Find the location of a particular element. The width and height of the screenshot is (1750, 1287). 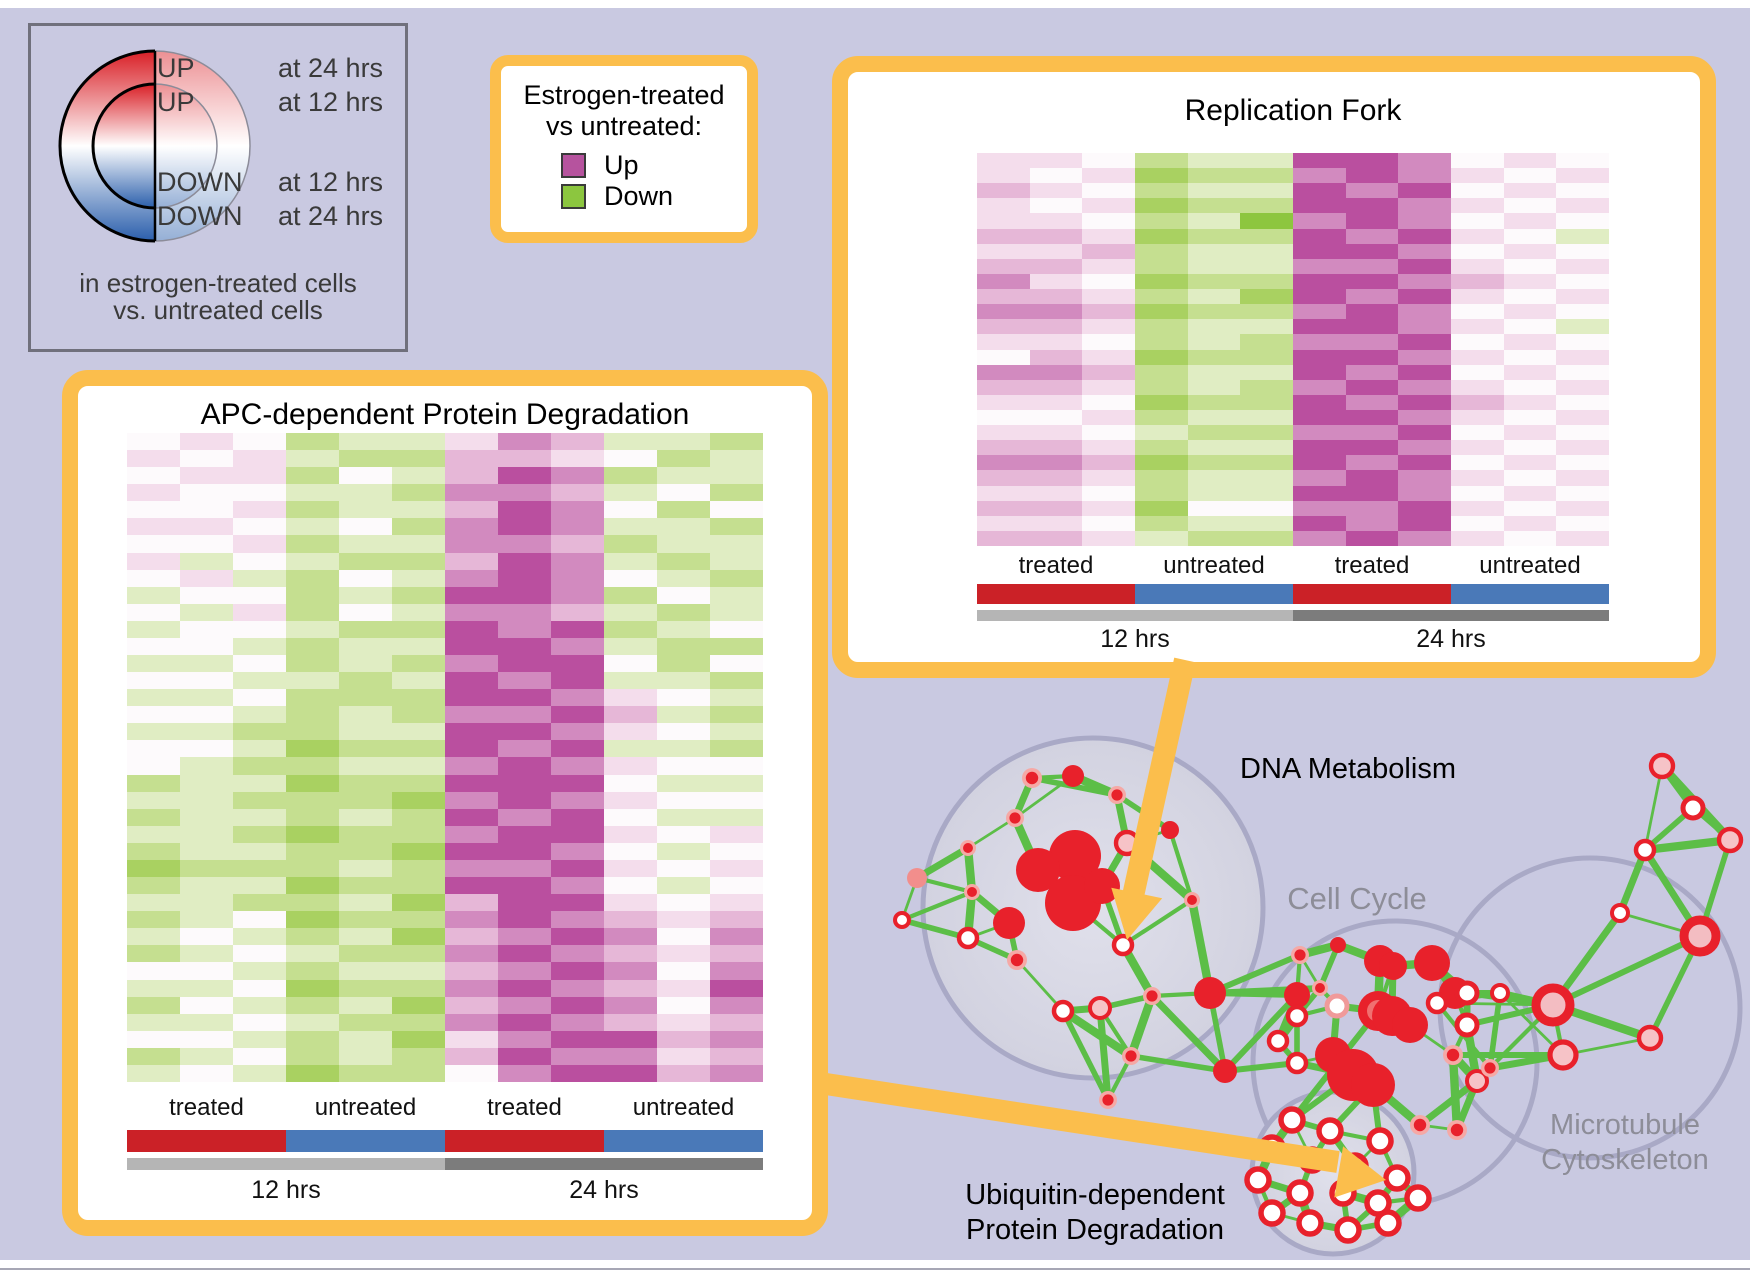

rf-treatment-bars is located at coordinates (1293, 594).